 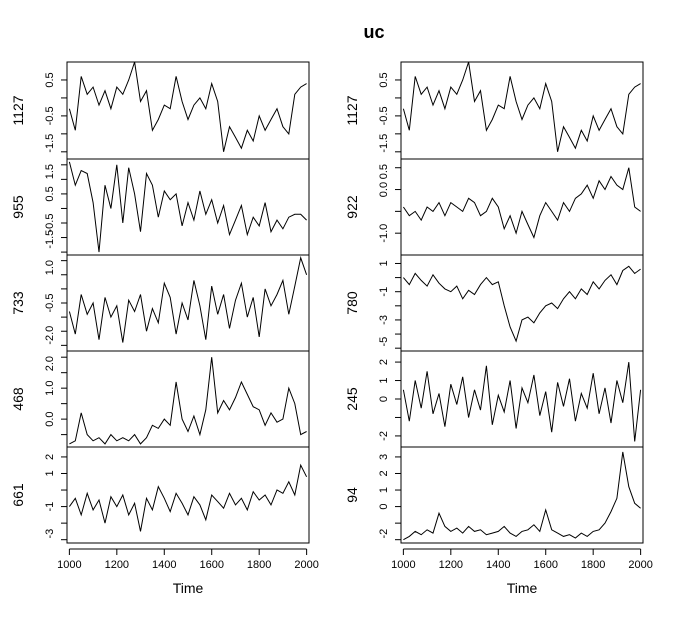 I want to click on y-tick-label: -1.0, so click(x=384, y=233).